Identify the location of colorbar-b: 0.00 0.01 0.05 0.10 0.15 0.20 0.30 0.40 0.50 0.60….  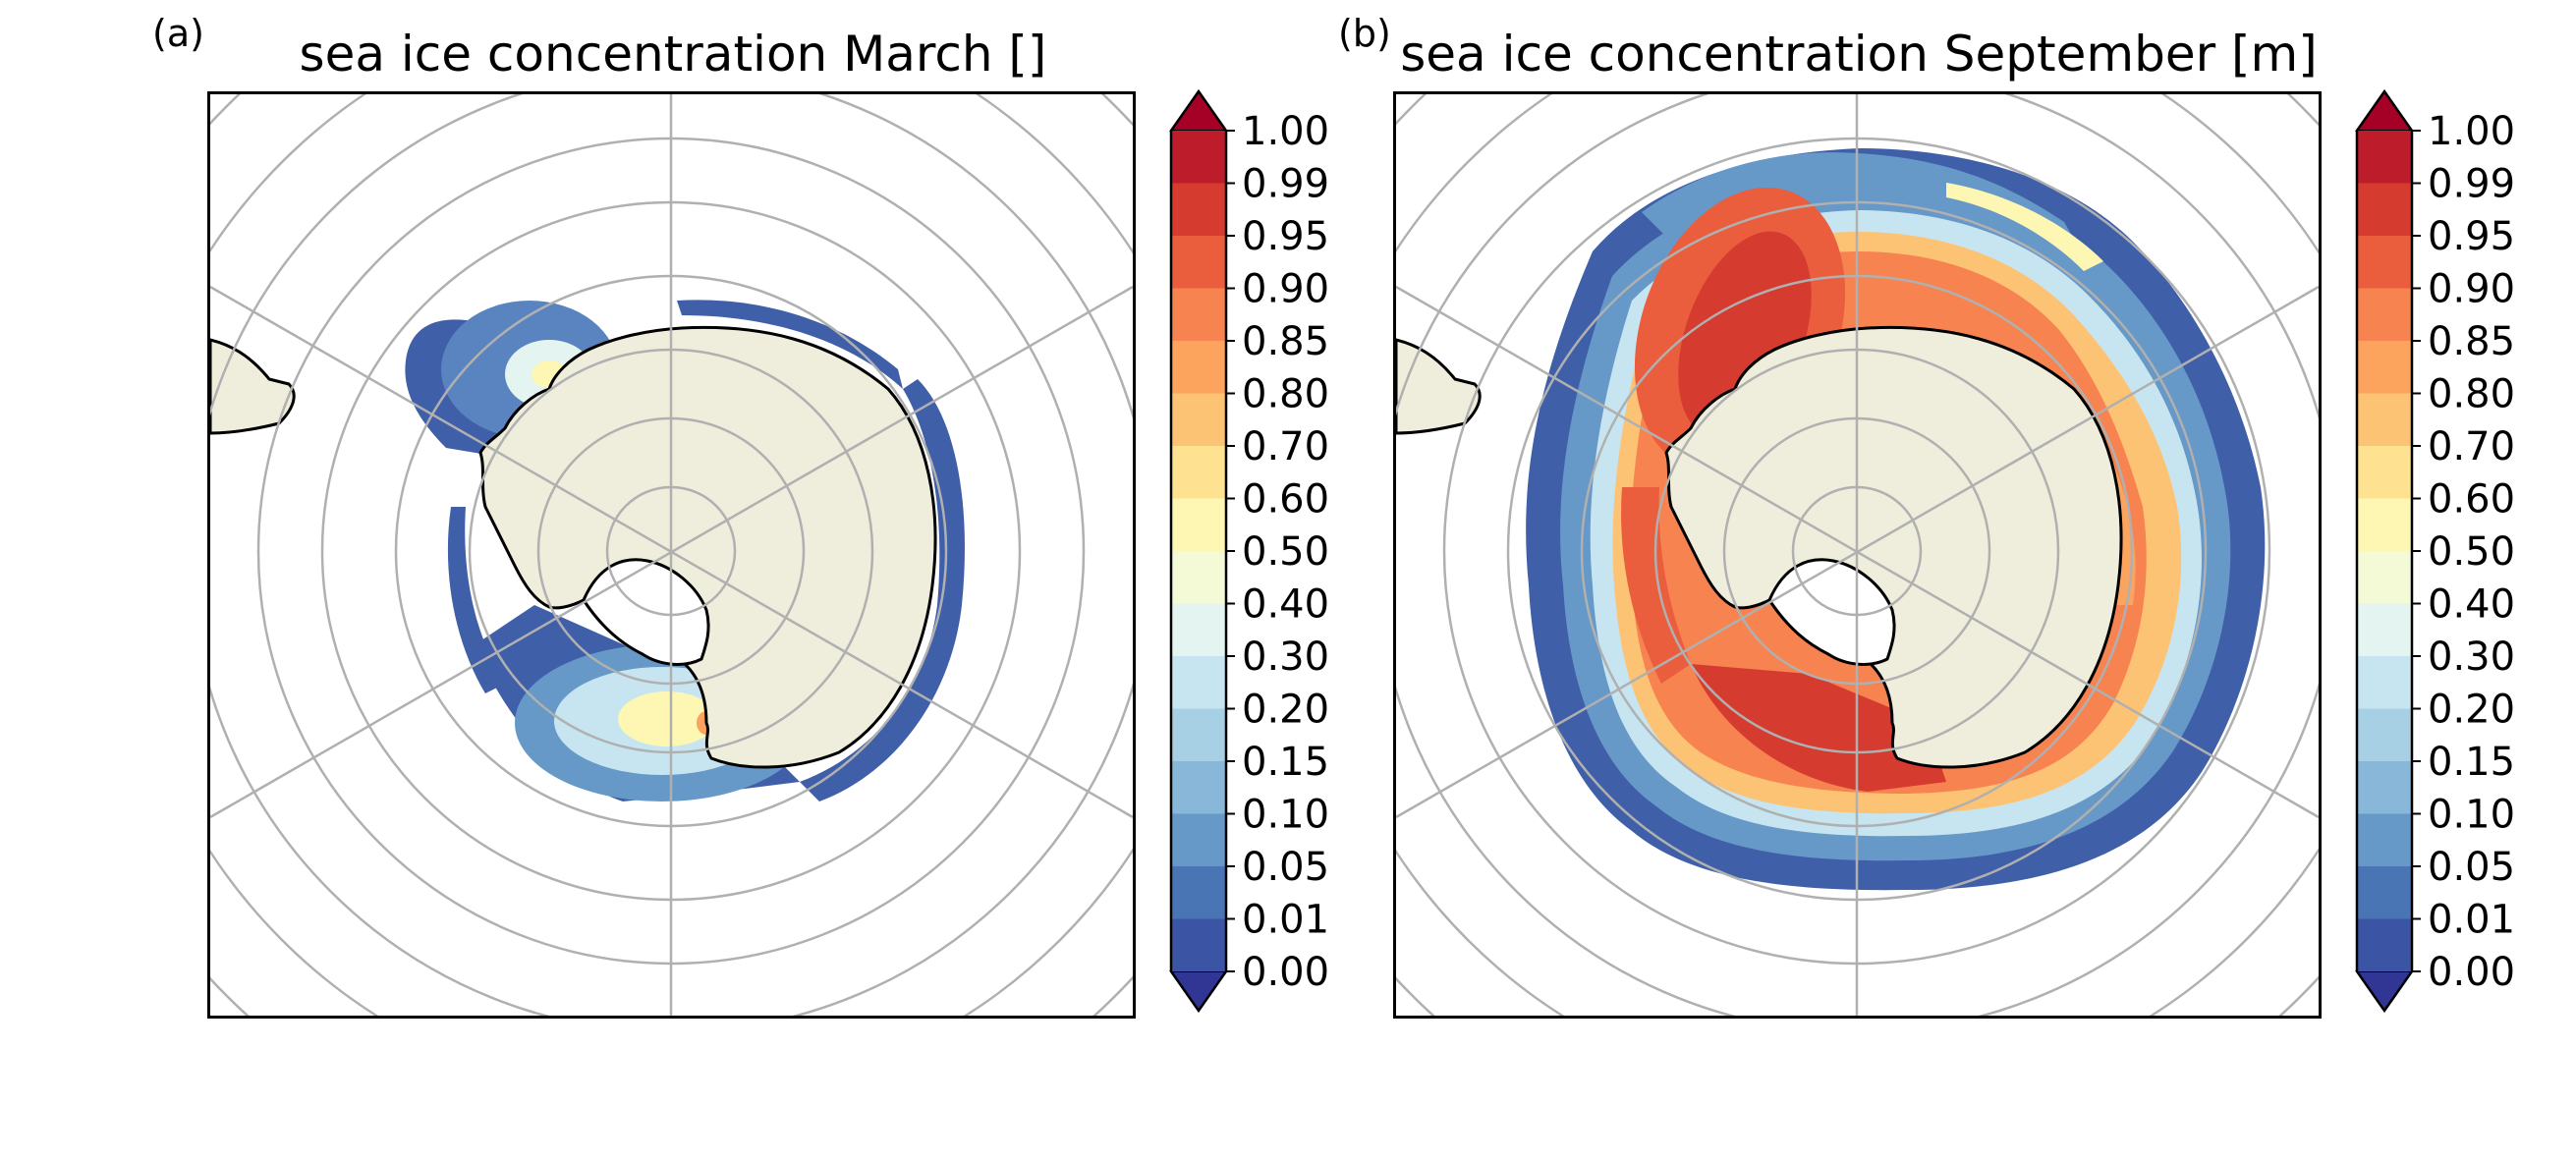
(2435, 556).